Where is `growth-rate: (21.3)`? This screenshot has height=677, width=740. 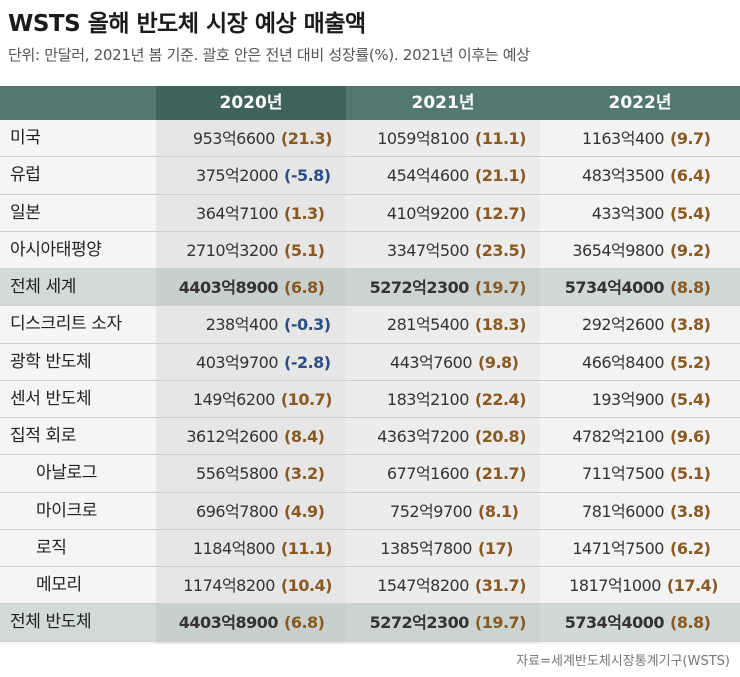 growth-rate: (21.3) is located at coordinates (306, 138).